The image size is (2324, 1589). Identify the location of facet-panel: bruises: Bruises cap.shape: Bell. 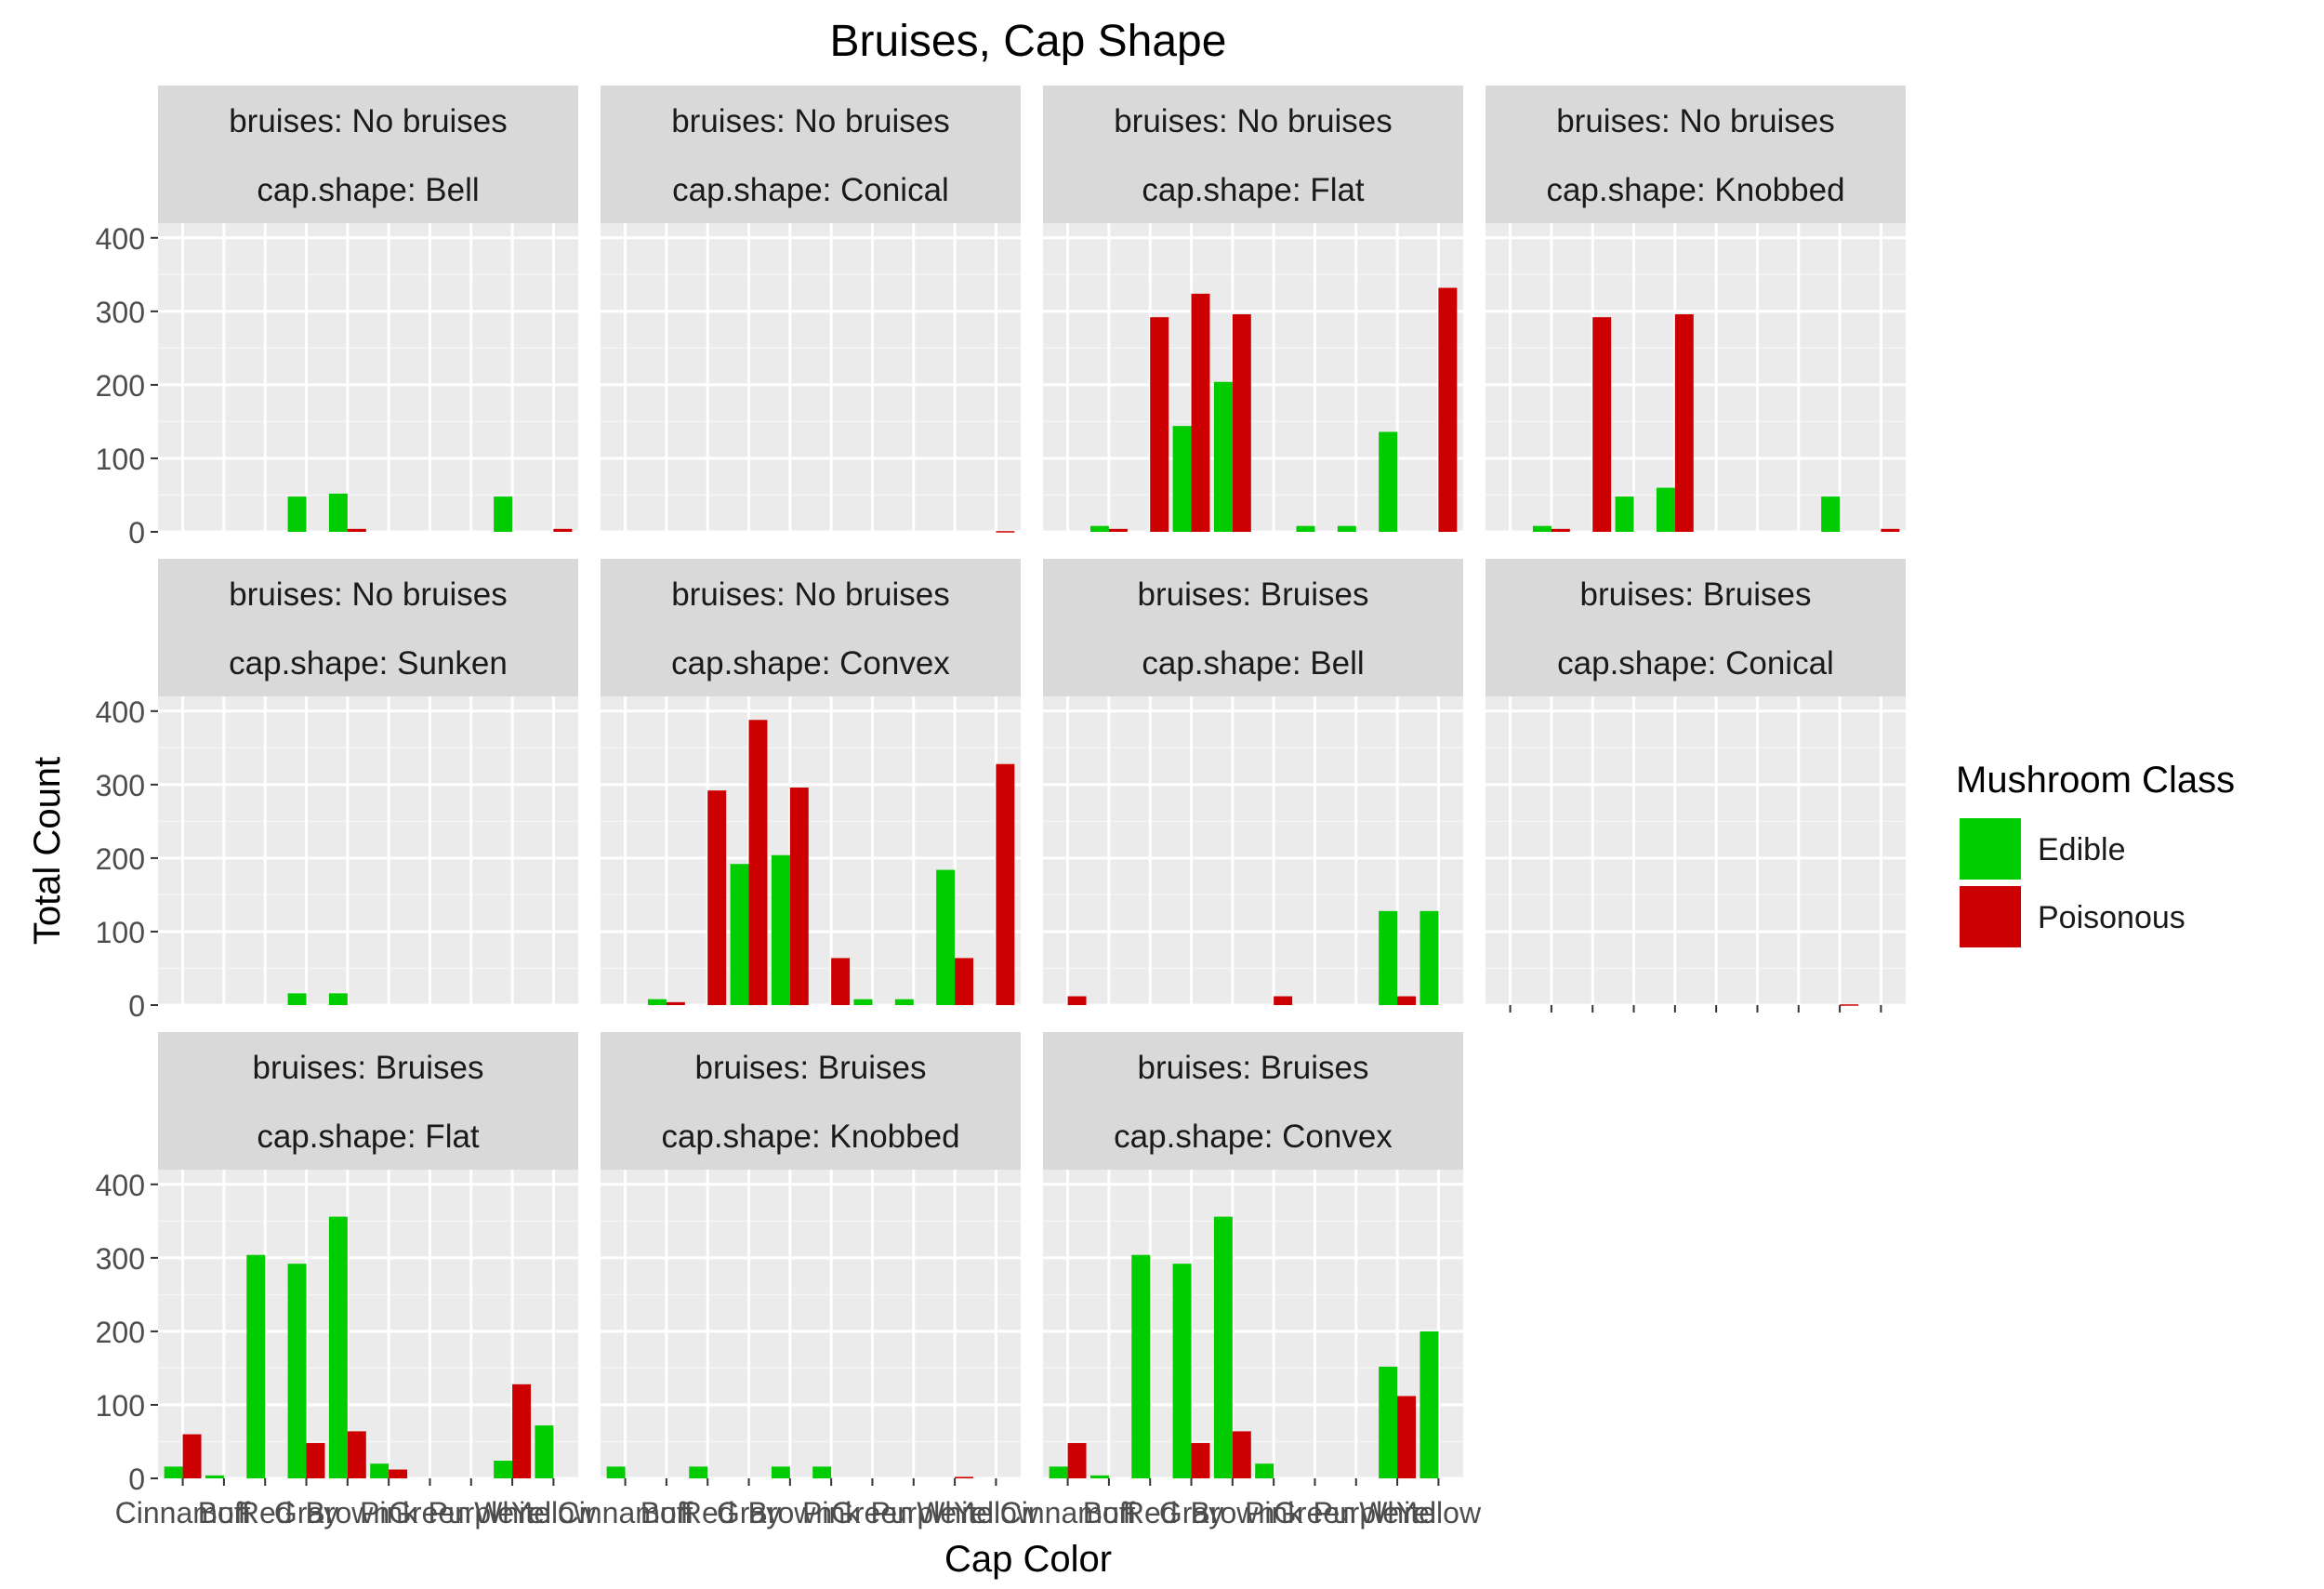
(1253, 783).